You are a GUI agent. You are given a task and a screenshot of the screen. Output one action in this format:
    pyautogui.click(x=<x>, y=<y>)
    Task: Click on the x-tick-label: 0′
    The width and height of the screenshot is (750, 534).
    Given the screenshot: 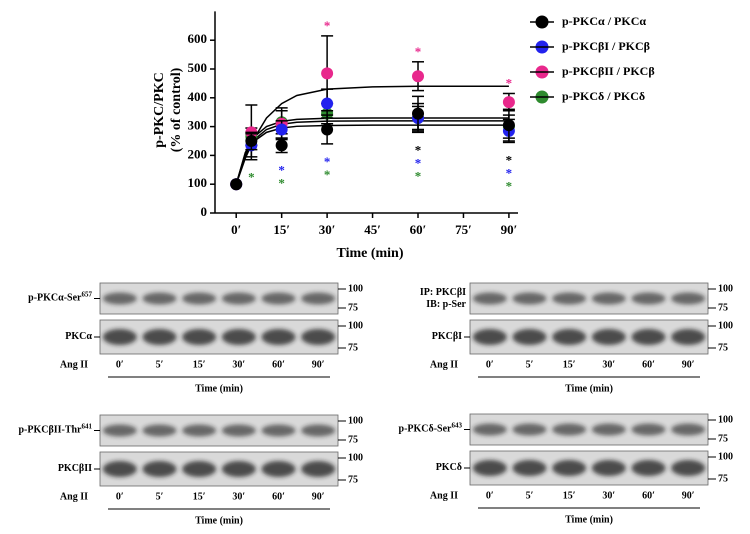 What is the action you would take?
    pyautogui.click(x=236, y=229)
    